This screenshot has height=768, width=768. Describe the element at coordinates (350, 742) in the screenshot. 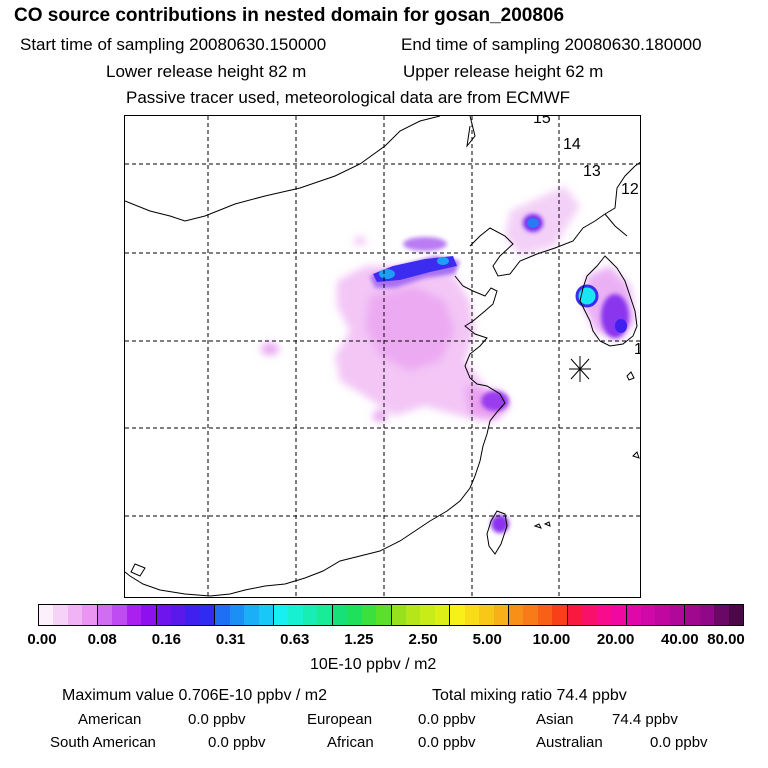

I see `region-name-african: African` at that location.